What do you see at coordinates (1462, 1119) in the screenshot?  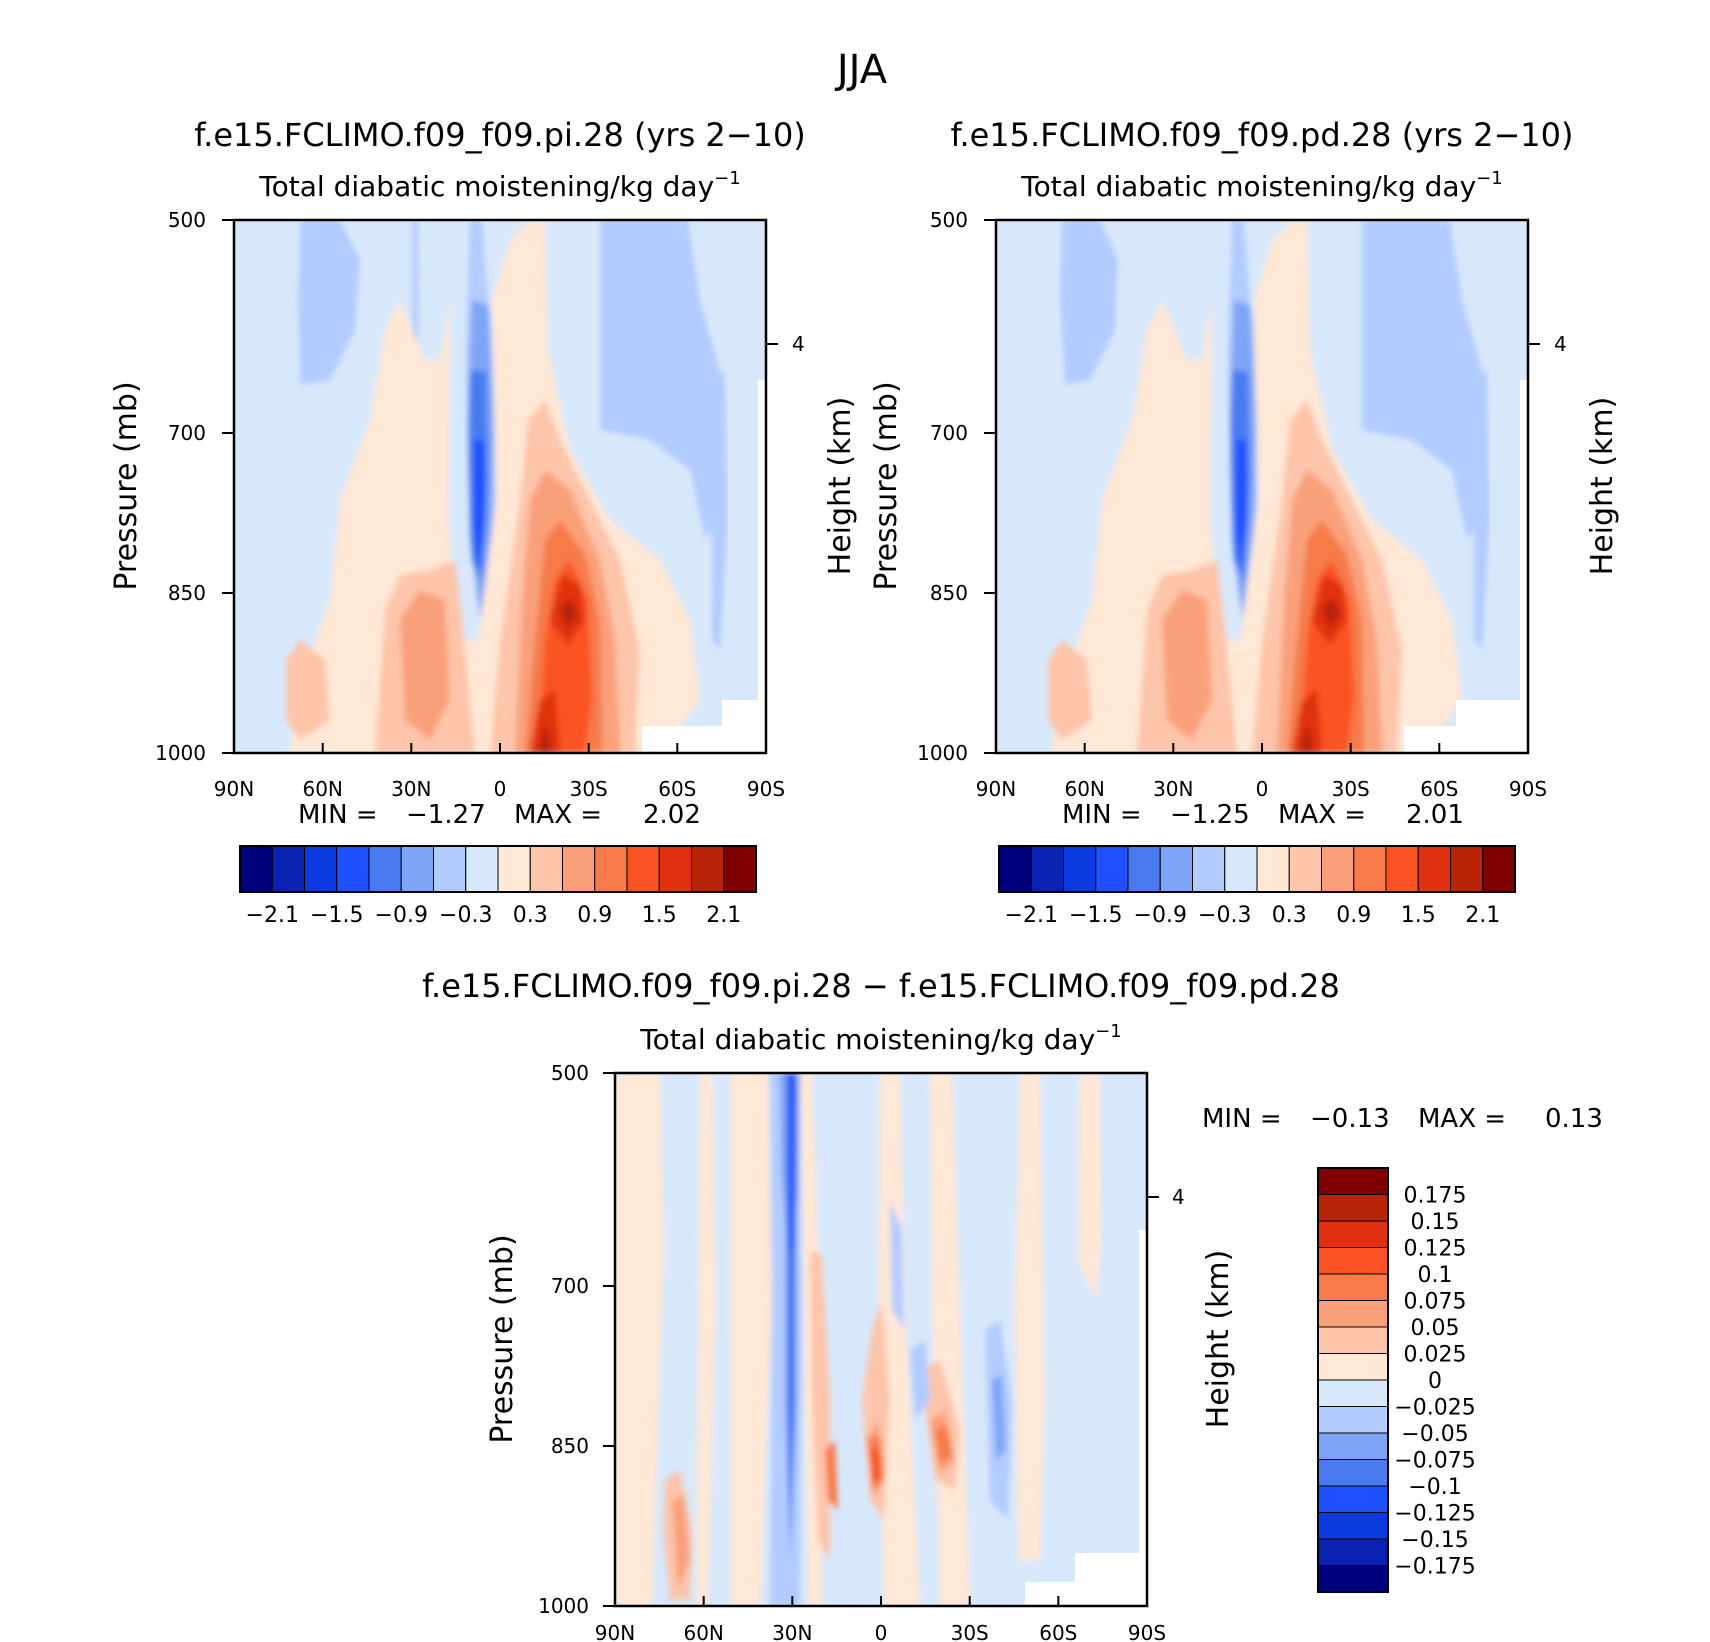 I see `max-label: MAX =` at bounding box center [1462, 1119].